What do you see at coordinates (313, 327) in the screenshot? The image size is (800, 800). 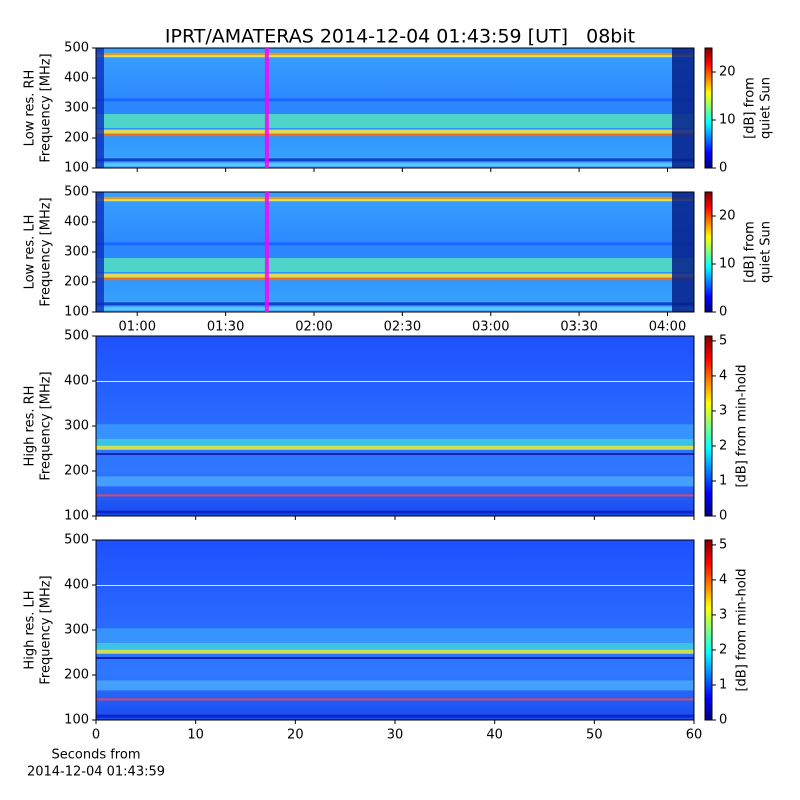 I see `x-tick-label: 02:00` at bounding box center [313, 327].